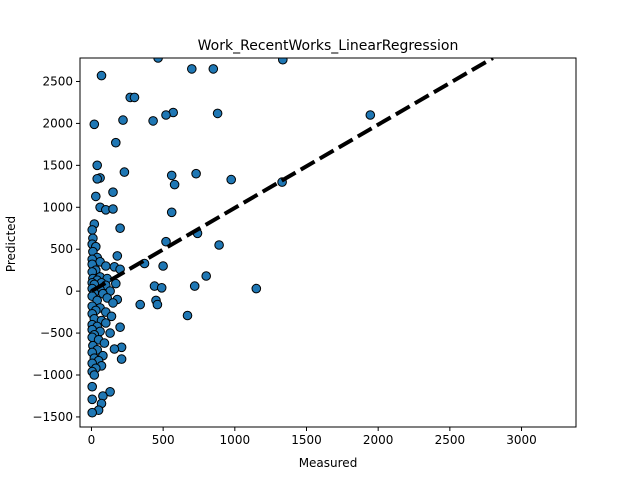  I want to click on y-tick-label: −500, so click(56, 333).